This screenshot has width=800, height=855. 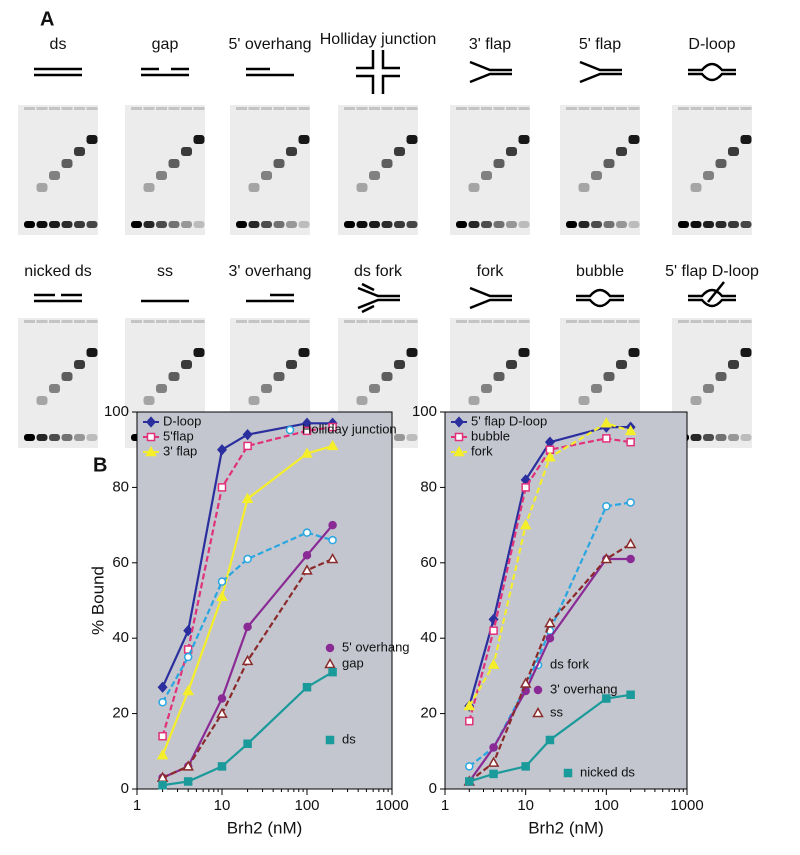 What do you see at coordinates (137, 805) in the screenshot?
I see `x-tick-label: 1` at bounding box center [137, 805].